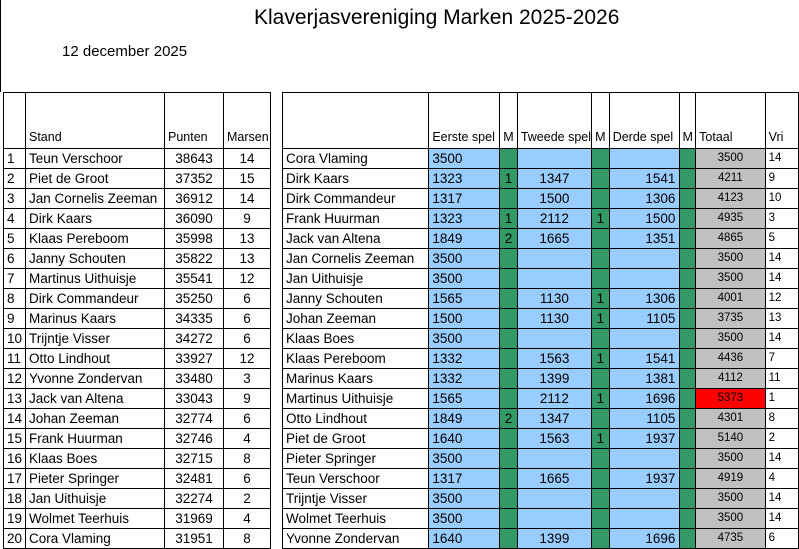  I want to click on game-player-name: Wolmet Teerhuis, so click(355, 518).